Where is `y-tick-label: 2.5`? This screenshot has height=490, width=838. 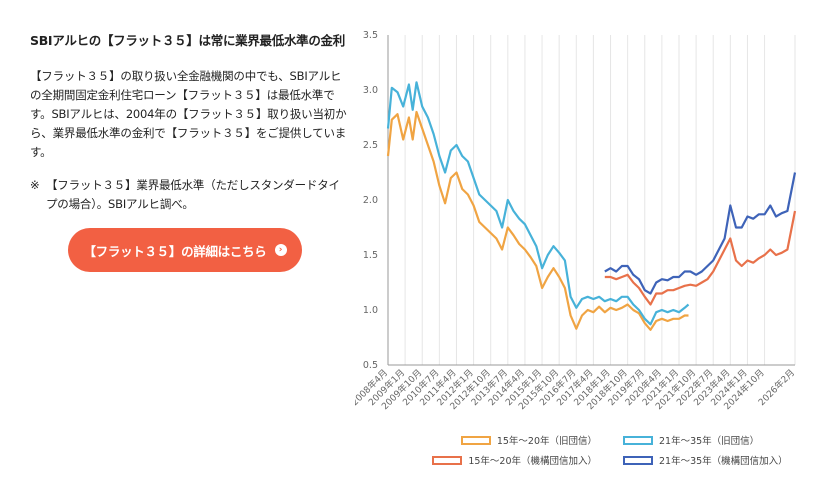
y-tick-label: 2.5 is located at coordinates (370, 145).